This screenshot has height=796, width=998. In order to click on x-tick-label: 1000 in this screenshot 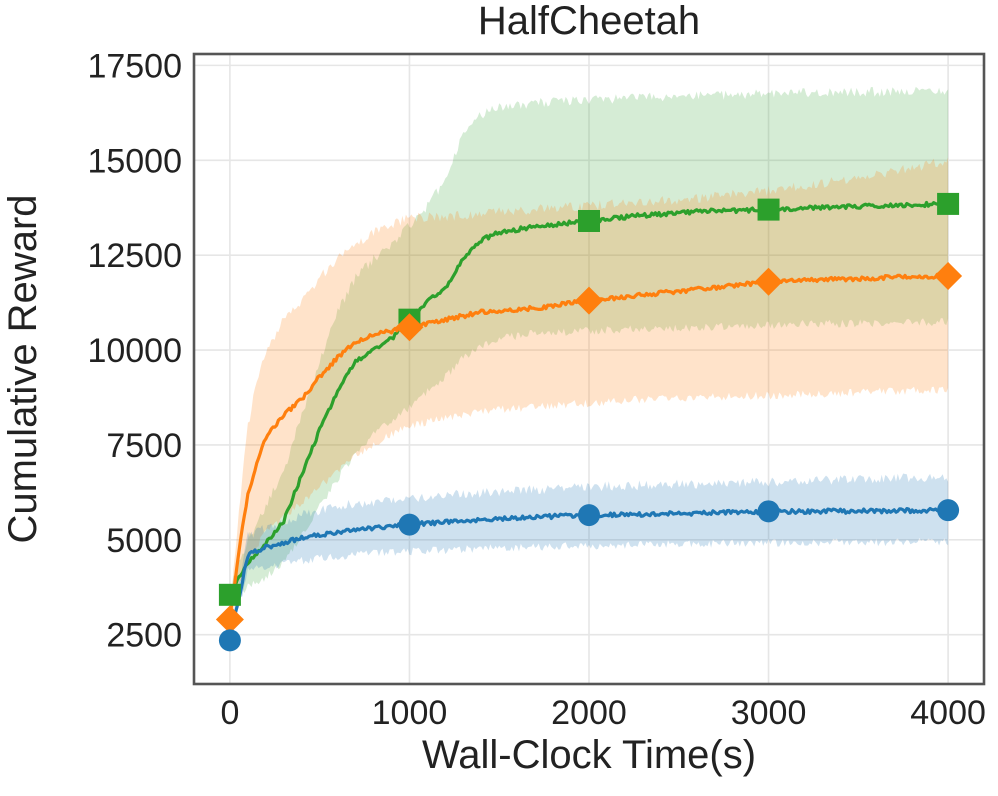, I will do `click(410, 713)`.